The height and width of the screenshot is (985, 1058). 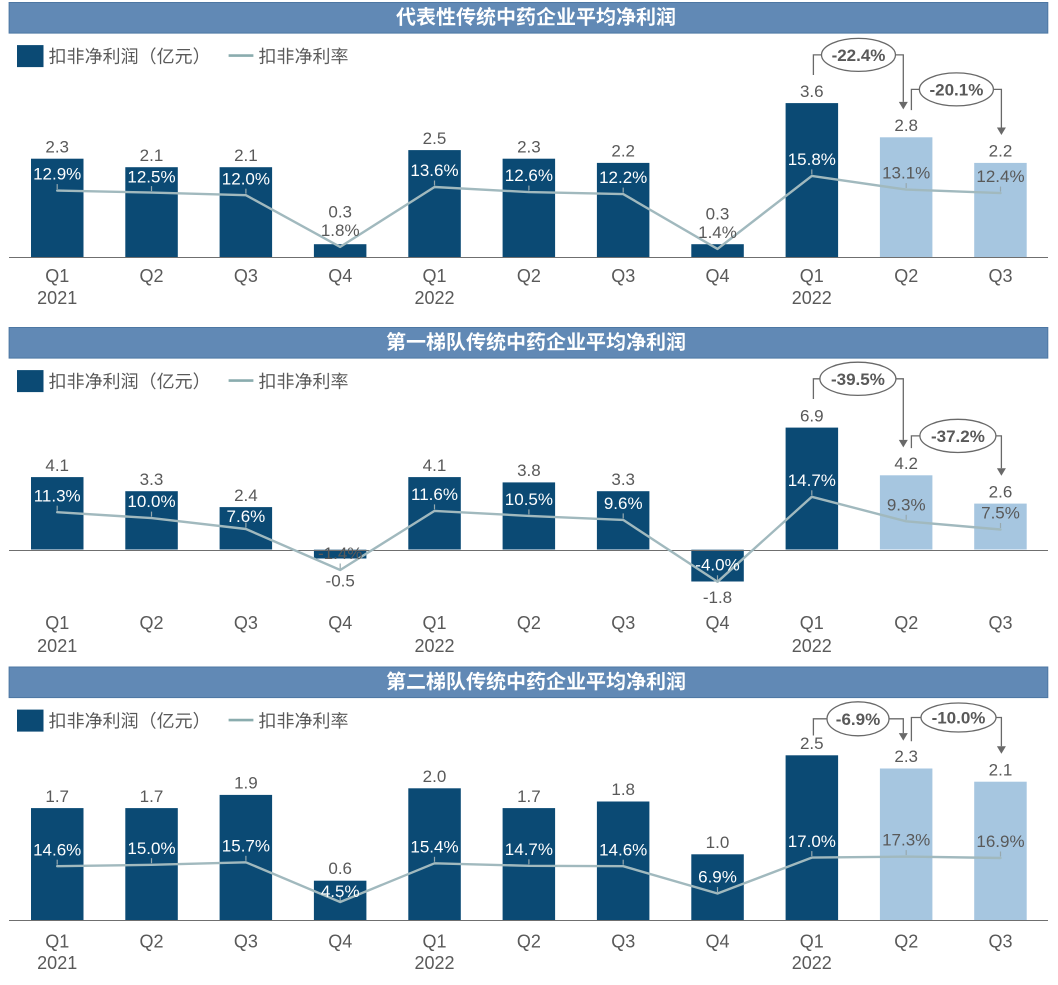 What do you see at coordinates (340, 868) in the screenshot?
I see `svg-text: 0.6` at bounding box center [340, 868].